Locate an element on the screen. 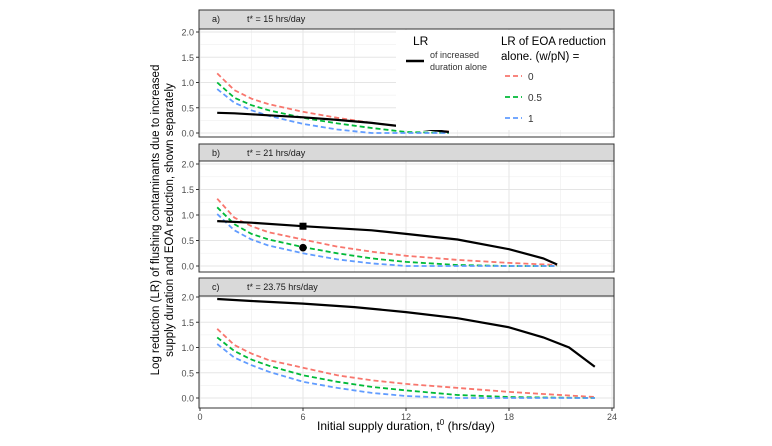 Image resolution: width=772 pixels, height=446 pixels. legend-eoa-title-line1: LR of EOA reduction is located at coordinates (553, 42).